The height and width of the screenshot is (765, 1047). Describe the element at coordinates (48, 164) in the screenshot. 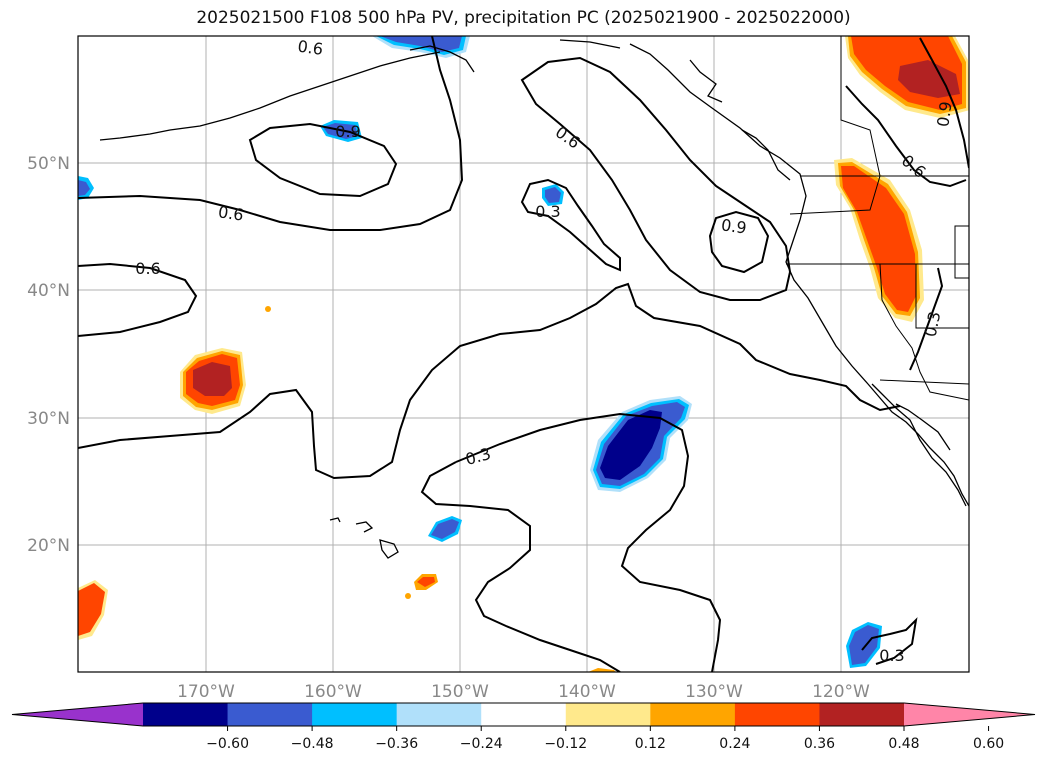

I see `lat-label: 50°N` at that location.